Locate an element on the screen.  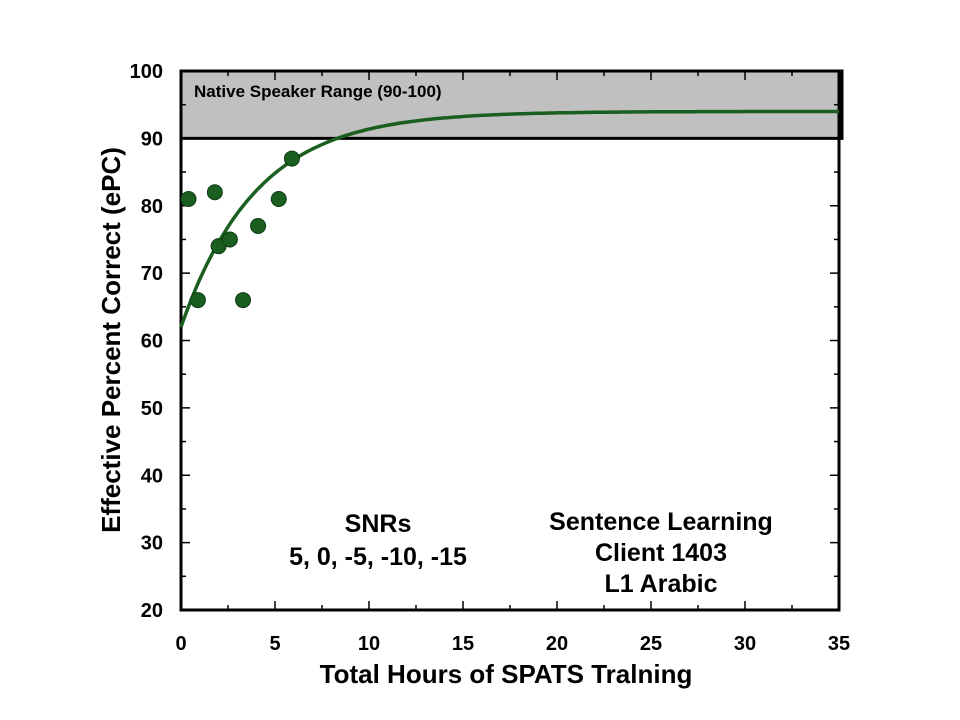
y-tick-label: 90 is located at coordinates (152, 139).